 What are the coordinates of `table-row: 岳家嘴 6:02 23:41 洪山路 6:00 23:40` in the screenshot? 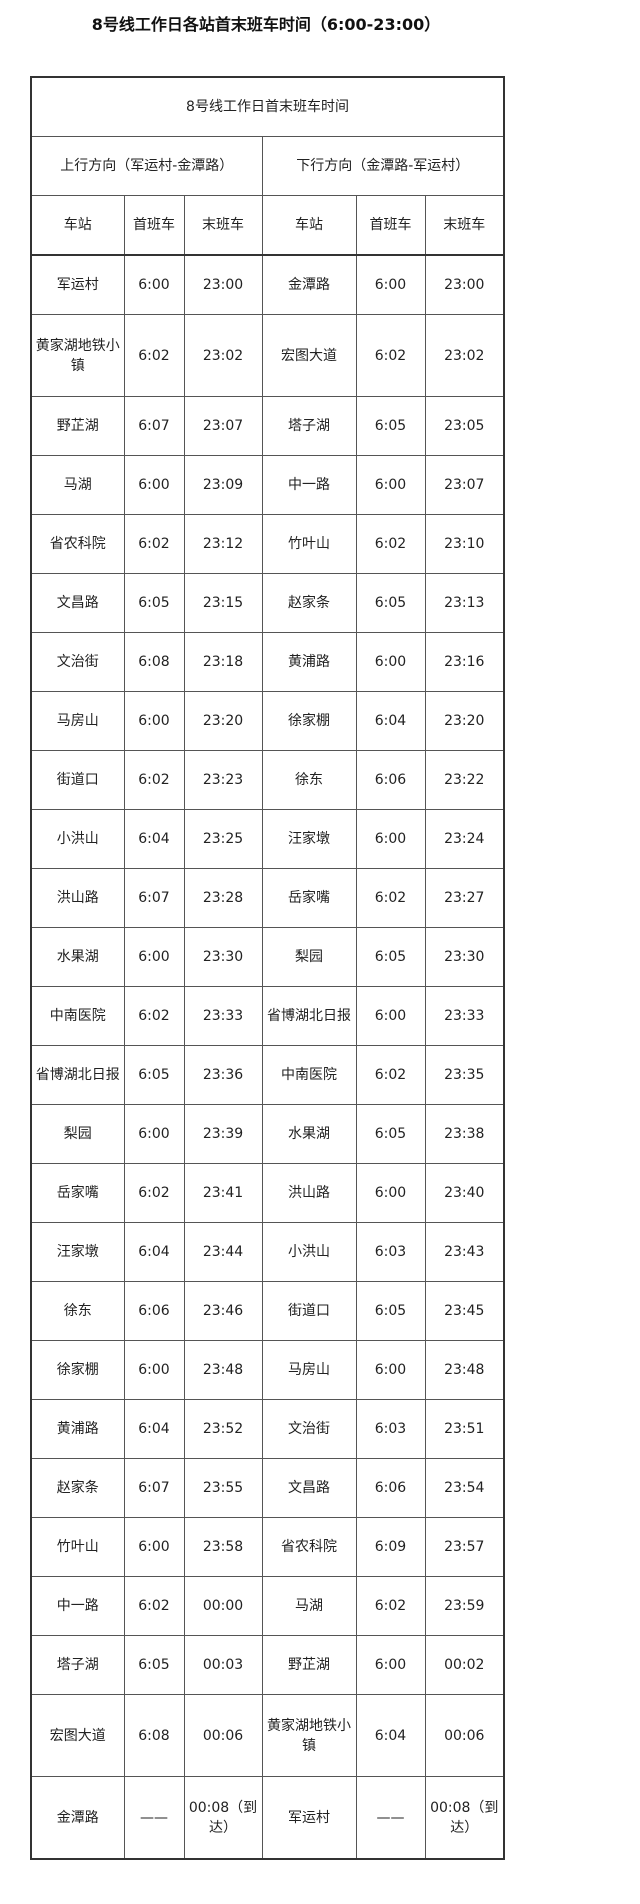 It's located at (267, 1193).